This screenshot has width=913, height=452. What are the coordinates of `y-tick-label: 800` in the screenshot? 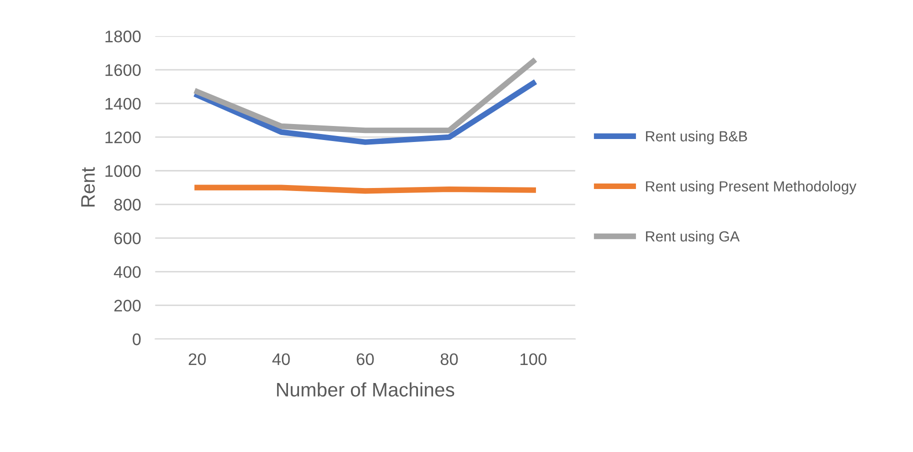 It's located at (127, 204).